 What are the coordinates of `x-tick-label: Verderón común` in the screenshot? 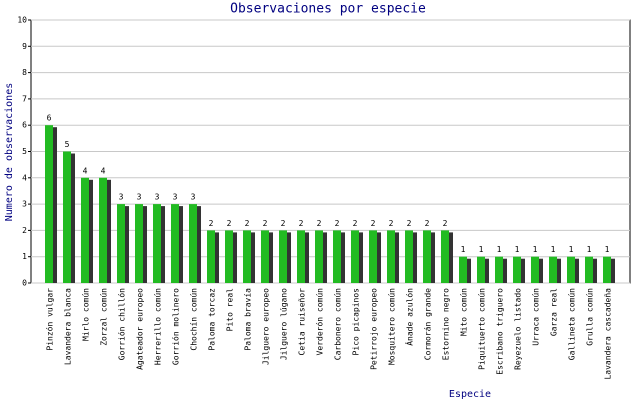 It's located at (320, 322).